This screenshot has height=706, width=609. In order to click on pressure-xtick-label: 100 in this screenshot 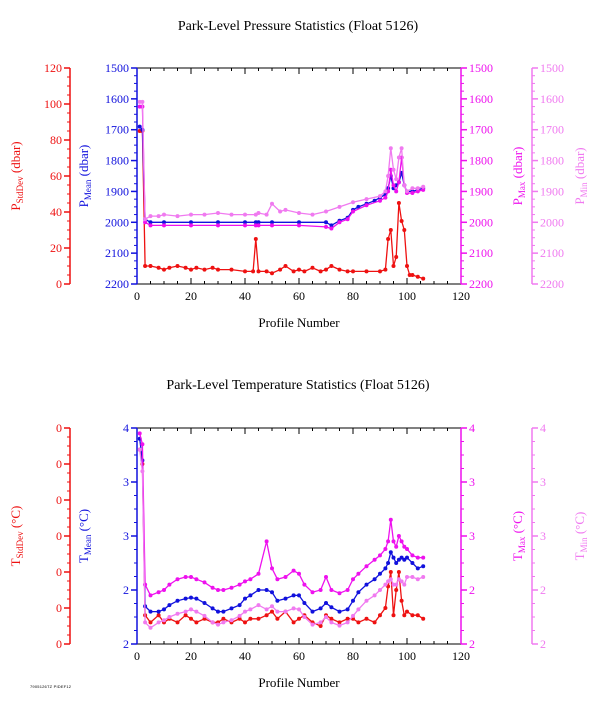, I will do `click(407, 296)`.